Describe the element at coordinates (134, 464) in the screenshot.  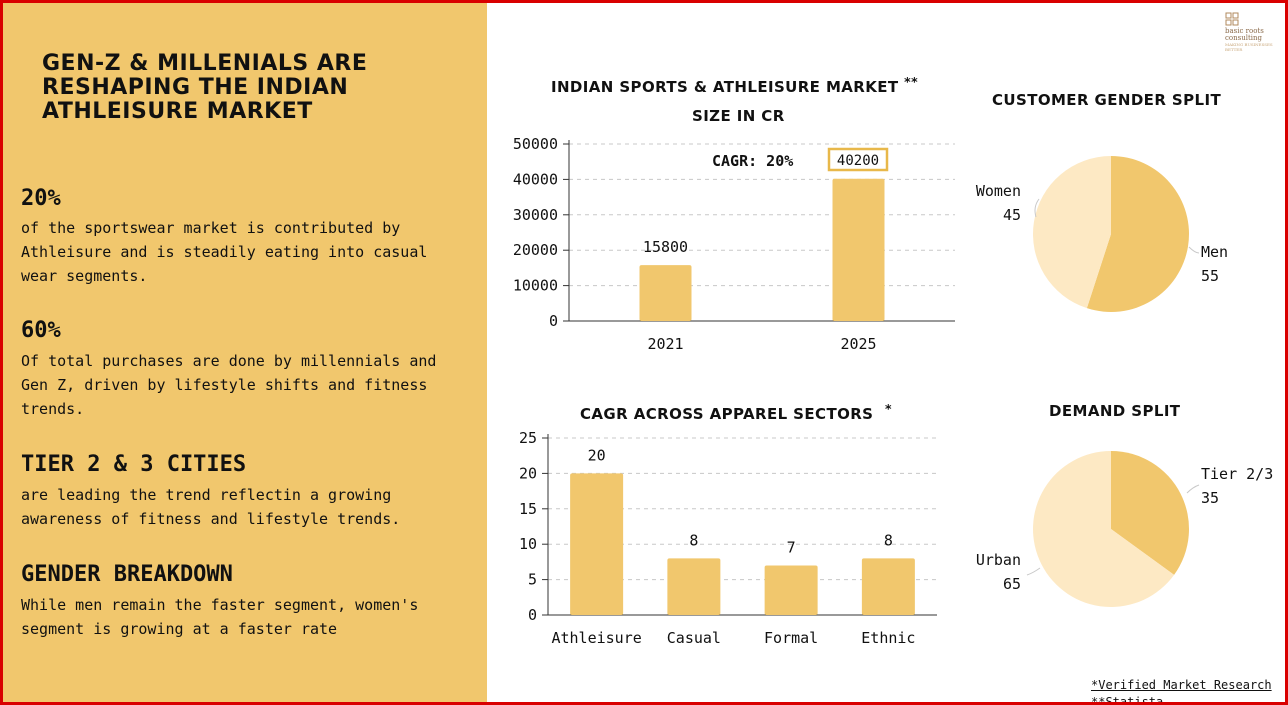
I see `stat-title-tier-cities: TIER 2 & 3 CITIES` at that location.